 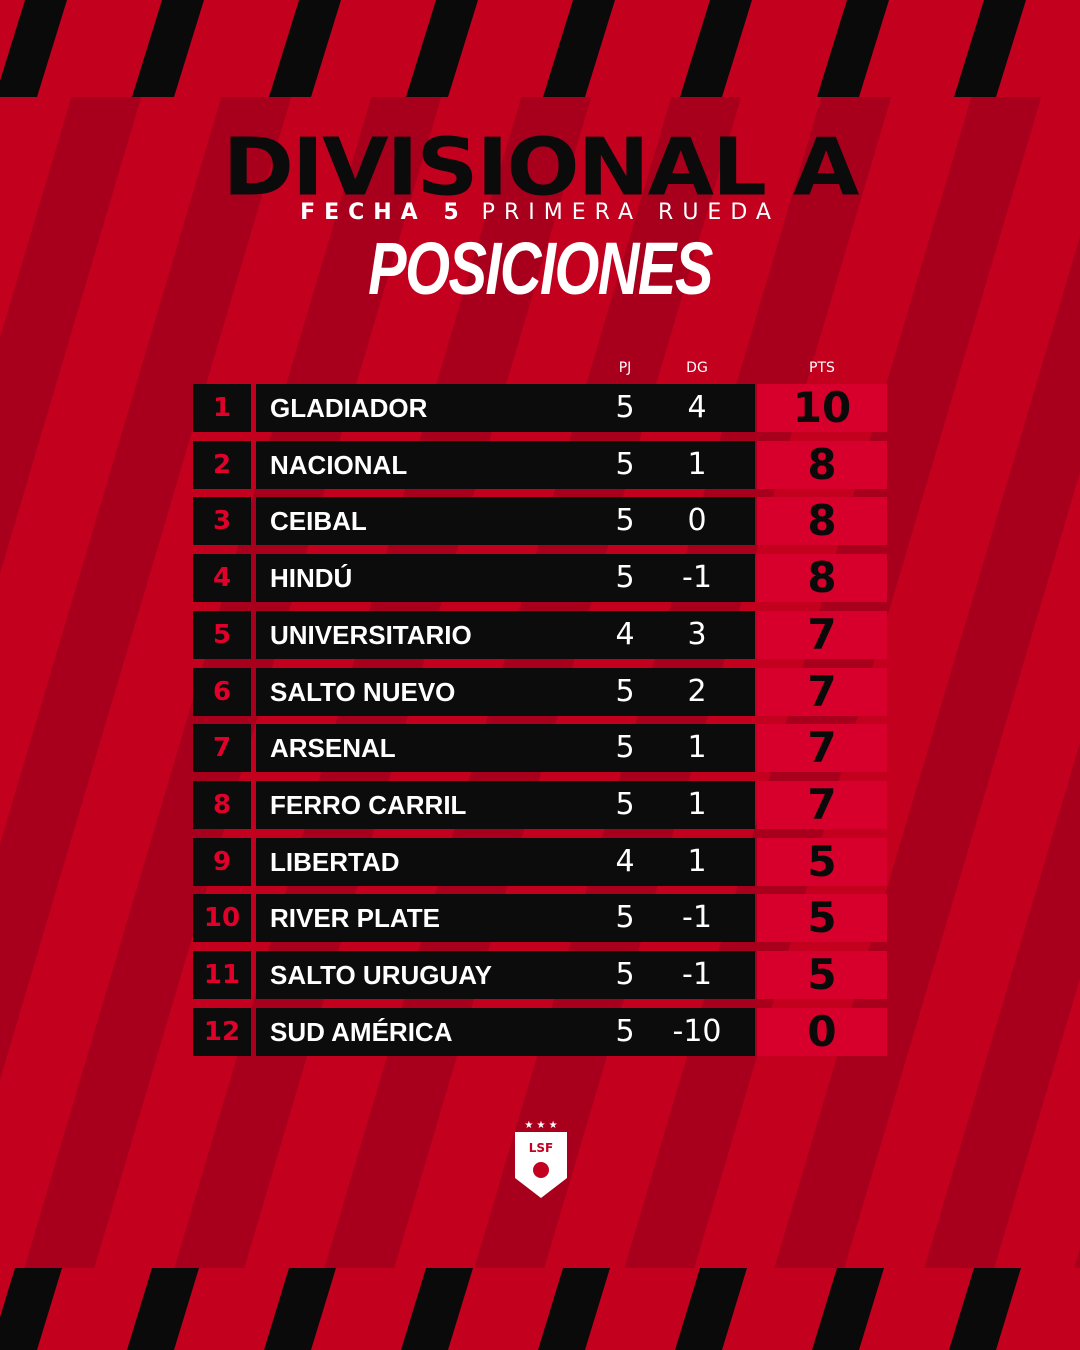 I want to click on goal-difference: 2, so click(x=697, y=691).